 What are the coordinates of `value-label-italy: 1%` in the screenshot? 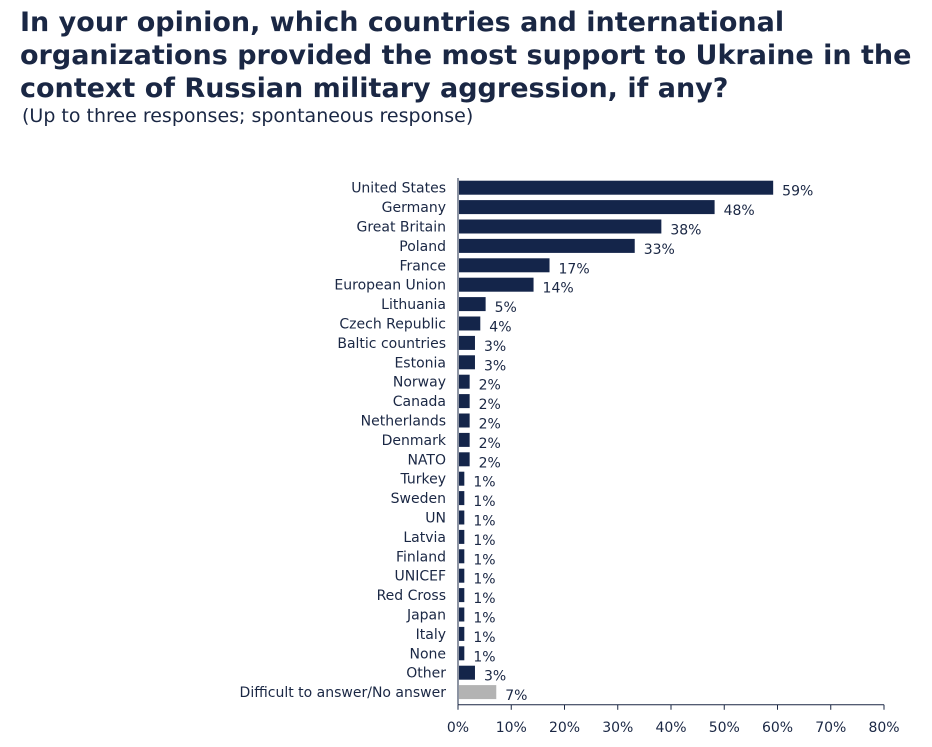 It's located at (484, 638).